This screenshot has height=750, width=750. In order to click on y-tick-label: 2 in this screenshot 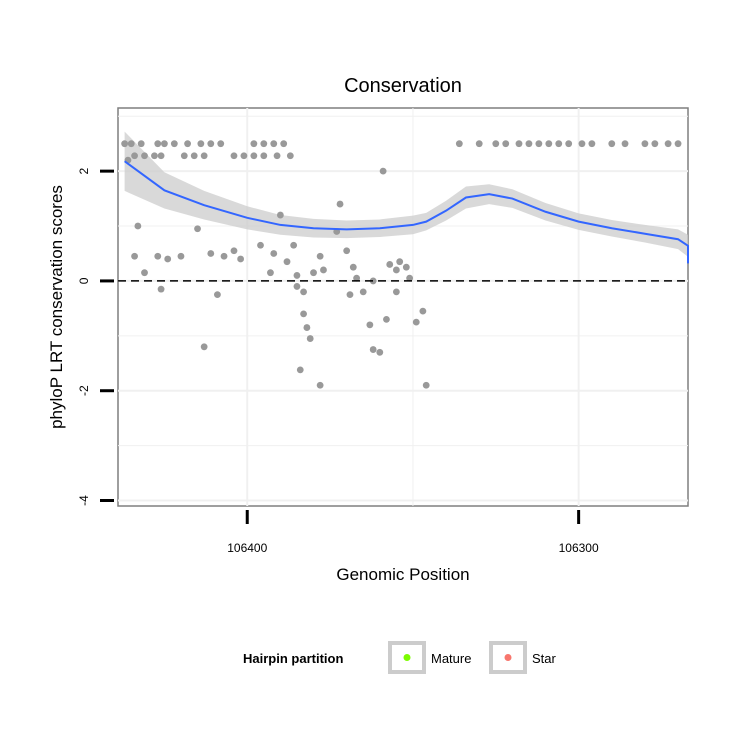, I will do `click(84, 170)`.